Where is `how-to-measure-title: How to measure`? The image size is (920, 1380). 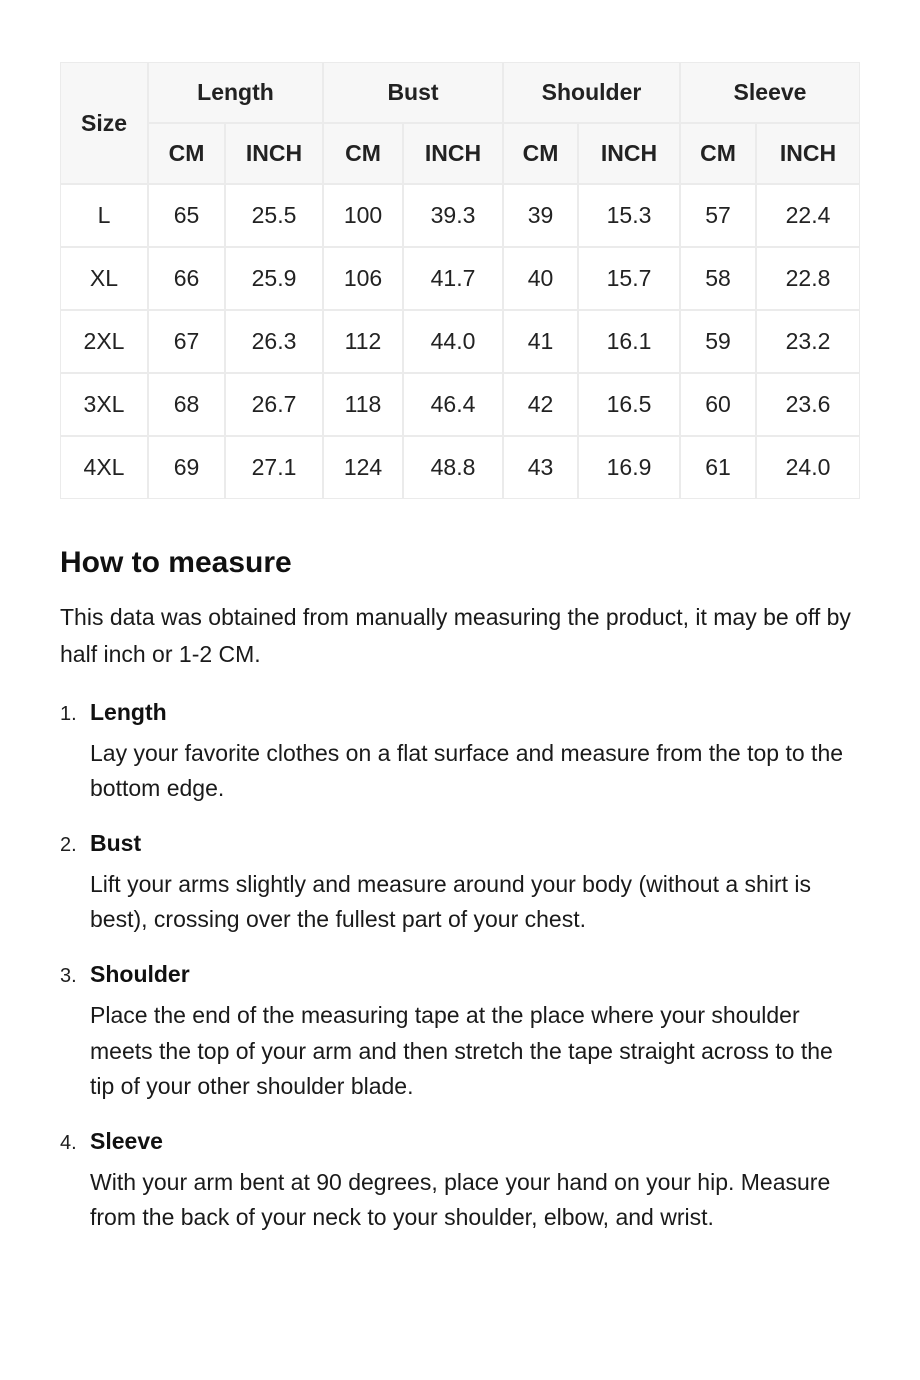 how-to-measure-title: How to measure is located at coordinates (176, 562).